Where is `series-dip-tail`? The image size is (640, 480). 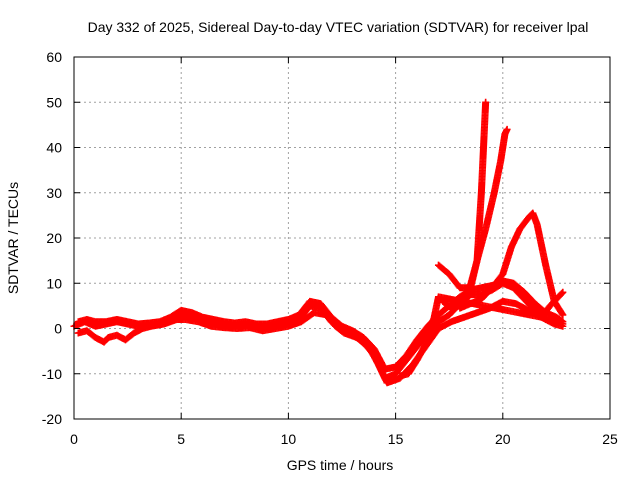
series-dip-tail is located at coordinates (481, 334).